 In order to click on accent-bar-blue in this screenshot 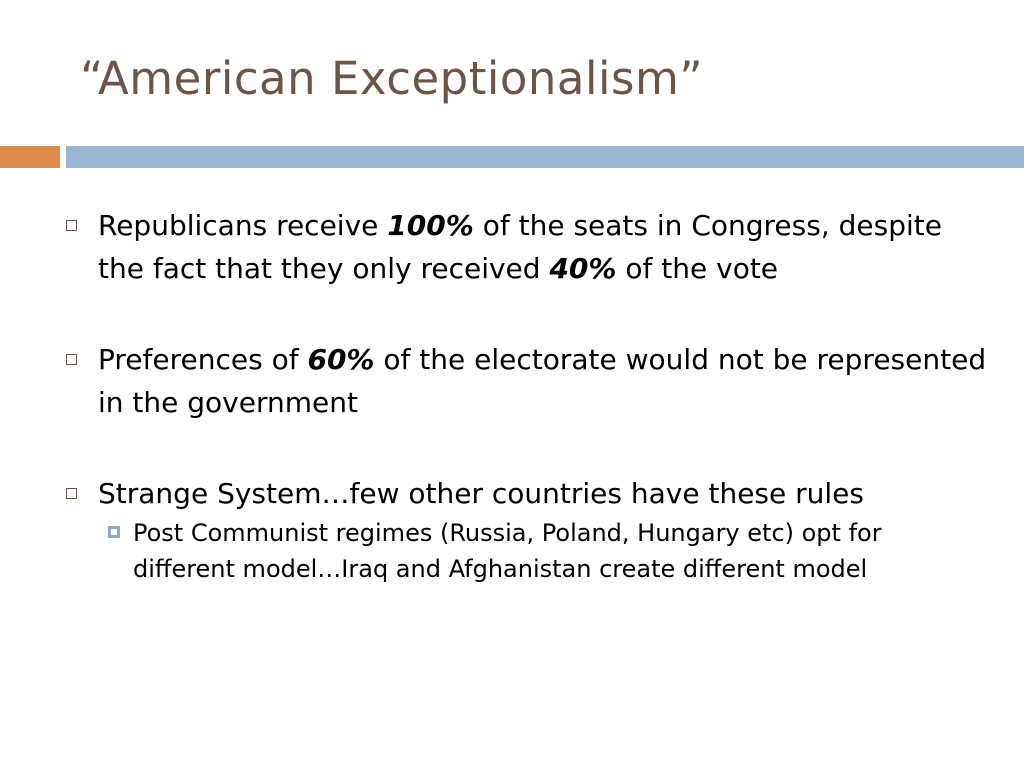, I will do `click(545, 157)`.